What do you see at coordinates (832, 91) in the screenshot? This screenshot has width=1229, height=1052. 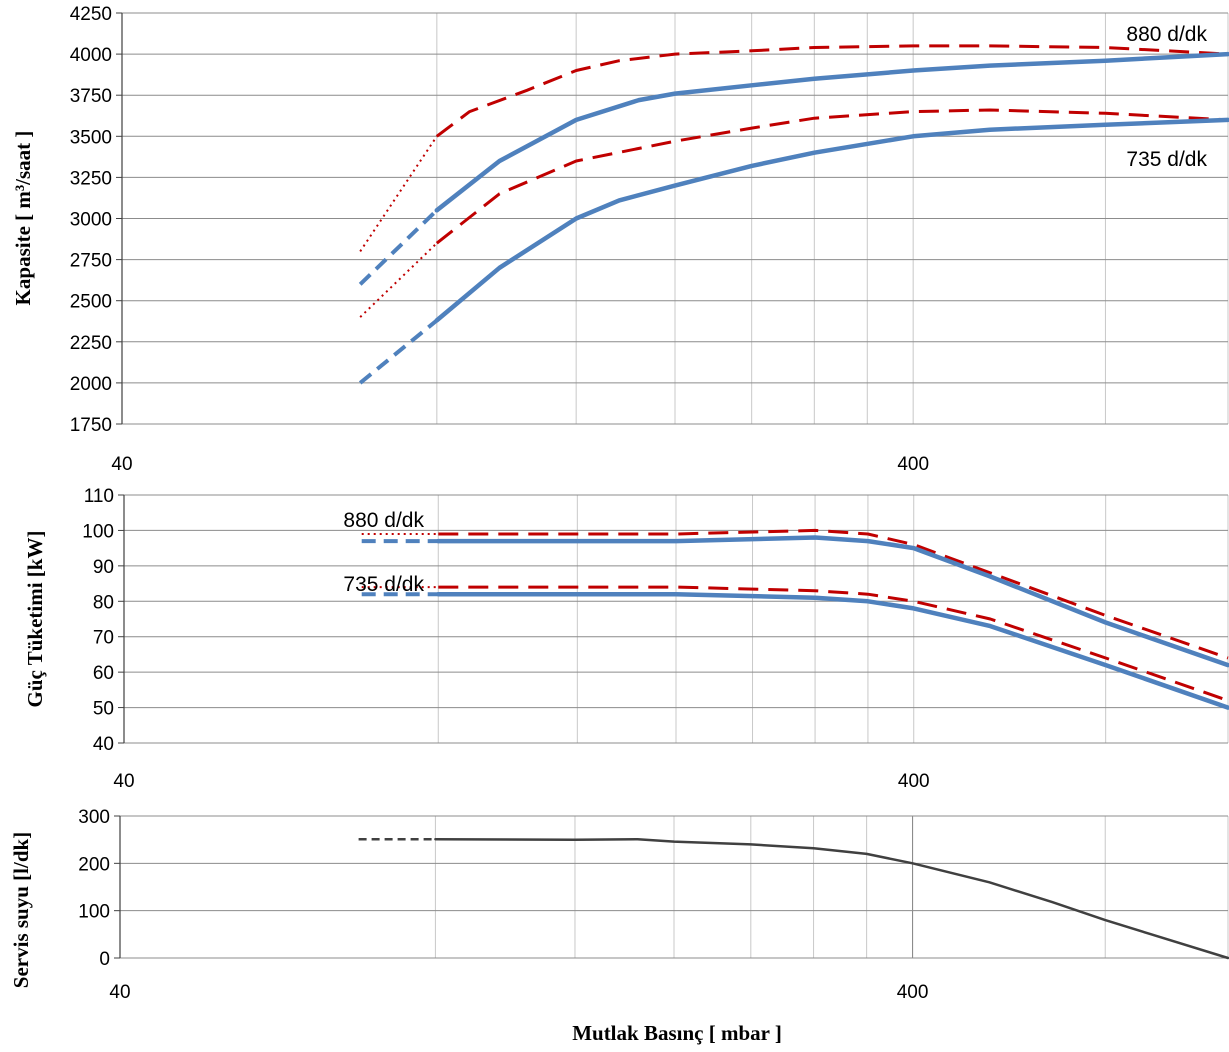 I see `panel1-series-line-880-red-dashed` at bounding box center [832, 91].